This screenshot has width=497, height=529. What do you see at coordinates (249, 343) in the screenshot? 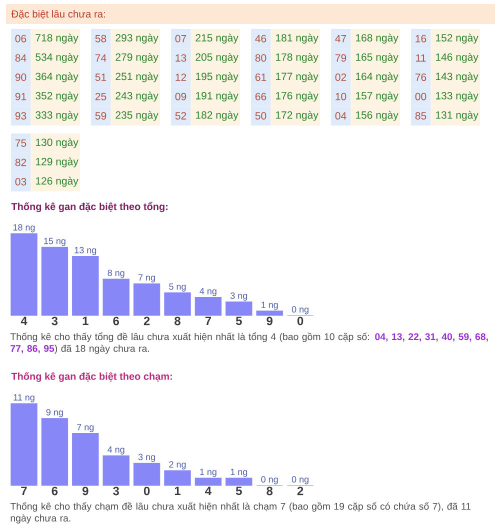
I see `text: Thống kê cho thấy tổng đề lâu chưa xuất hiện nhất là tổng 4 (bao gồm 10 cặp số: 04, 13, 22, 31, 40, 59, 68, 77, 86, 95) đã 18 ngày chưa ra.` at bounding box center [249, 343].